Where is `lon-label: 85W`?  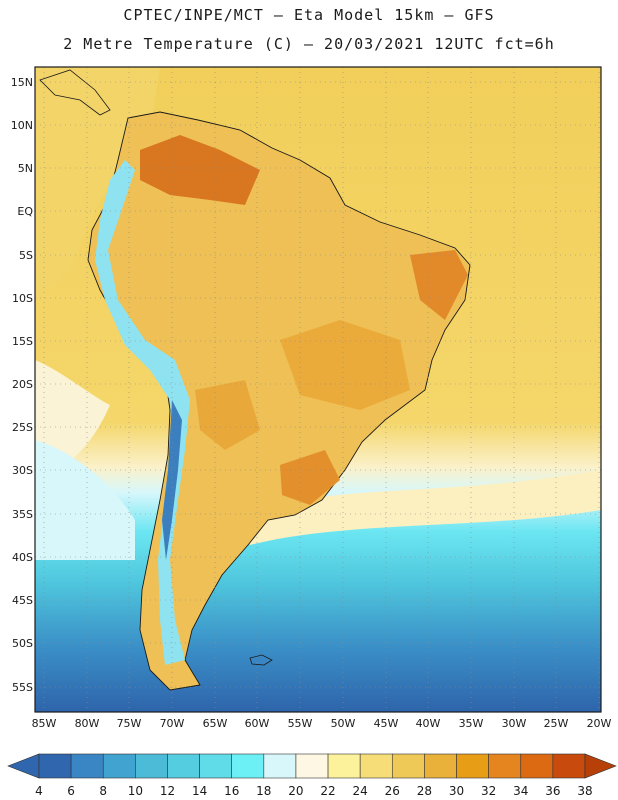
lon-label: 85W is located at coordinates (44, 723).